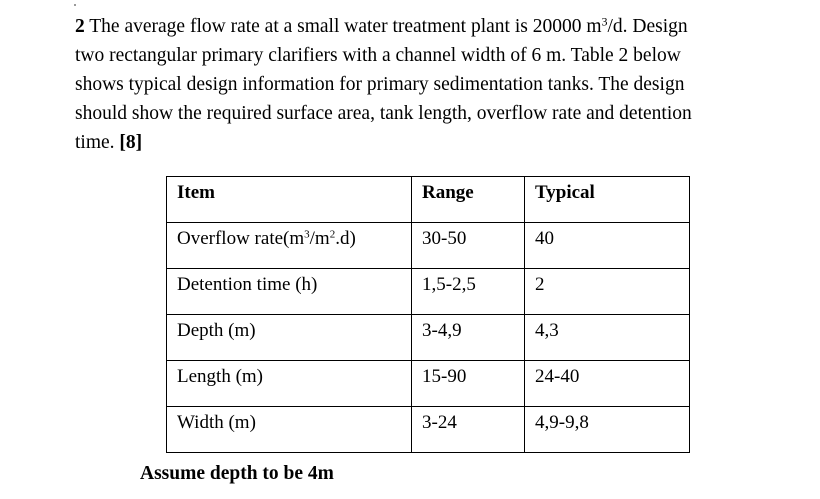 Image resolution: width=820 pixels, height=499 pixels. What do you see at coordinates (289, 291) in the screenshot?
I see `cell-item: Detention time (h)` at bounding box center [289, 291].